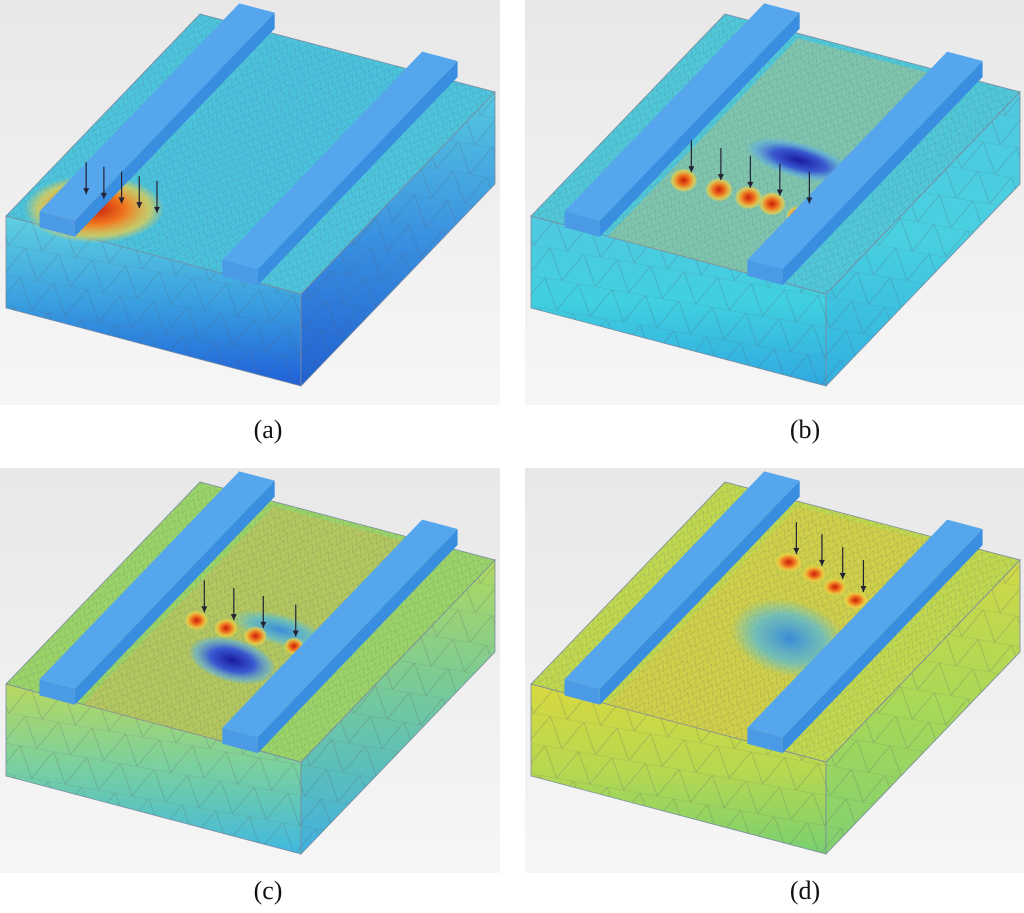 This screenshot has height=913, width=1024. What do you see at coordinates (268, 890) in the screenshot?
I see `panel-label: (c)` at bounding box center [268, 890].